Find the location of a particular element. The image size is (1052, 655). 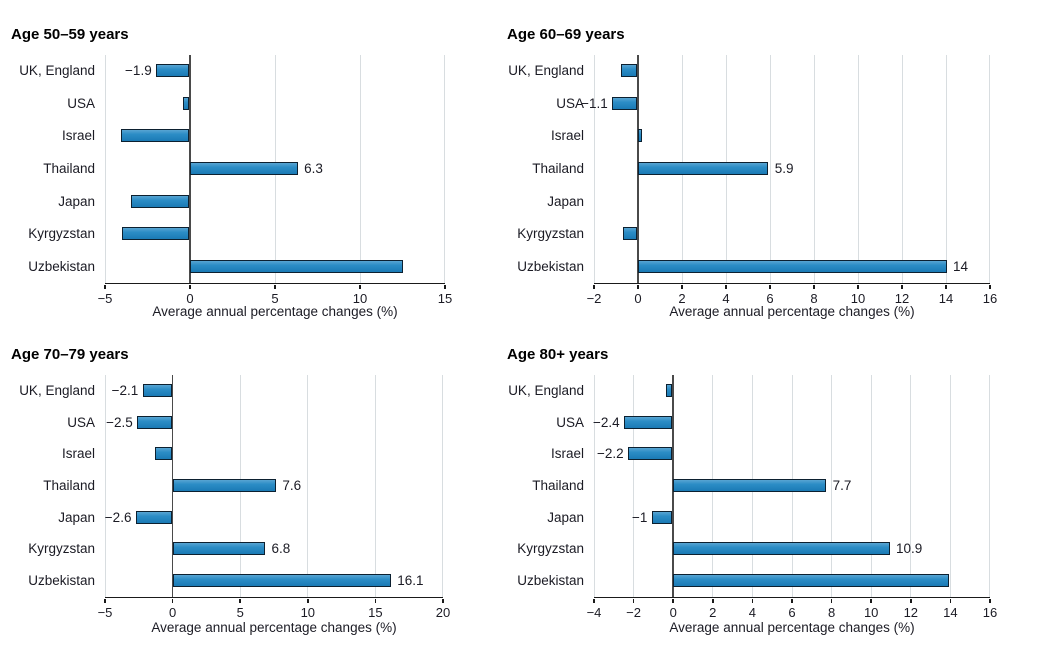

value-label: −1.1 is located at coordinates (594, 103).